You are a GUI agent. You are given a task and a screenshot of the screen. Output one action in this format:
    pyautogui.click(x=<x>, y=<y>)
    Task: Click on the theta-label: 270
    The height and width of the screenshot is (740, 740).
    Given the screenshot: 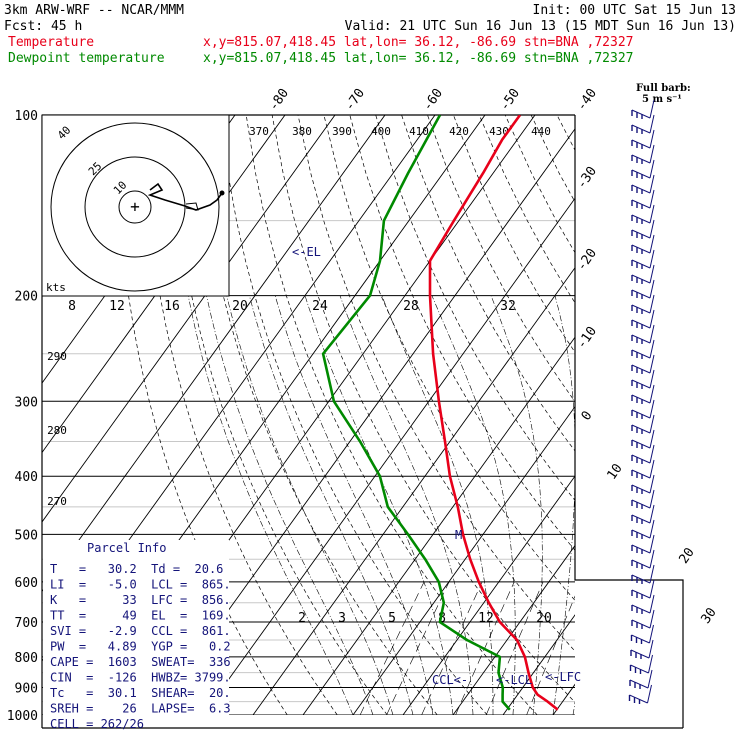 What is the action you would take?
    pyautogui.click(x=57, y=501)
    